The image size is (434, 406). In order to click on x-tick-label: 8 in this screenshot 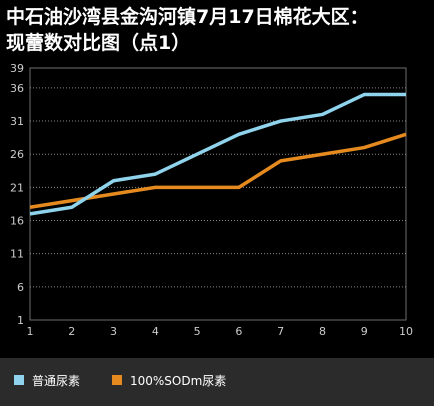, I will do `click(322, 331)`.